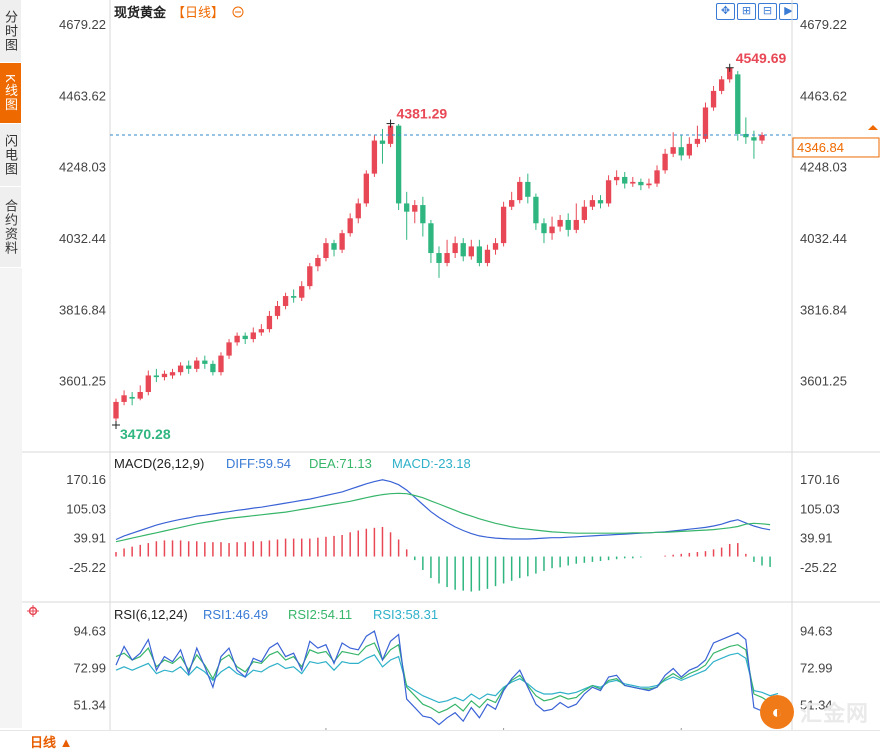 The height and width of the screenshot is (753, 880). What do you see at coordinates (82, 24) in the screenshot?
I see `y-tick-left: 4679.22` at bounding box center [82, 24].